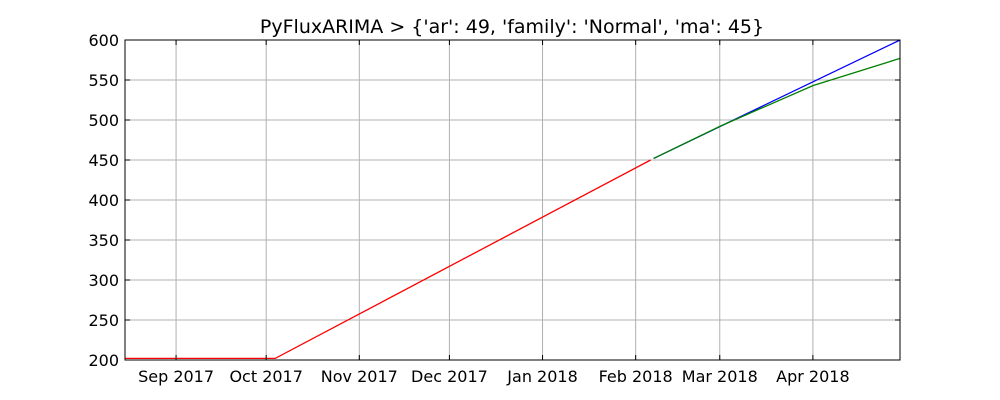 This screenshot has height=400, width=1000. Describe the element at coordinates (103, 200) in the screenshot. I see `y-tick-label: 400` at that location.